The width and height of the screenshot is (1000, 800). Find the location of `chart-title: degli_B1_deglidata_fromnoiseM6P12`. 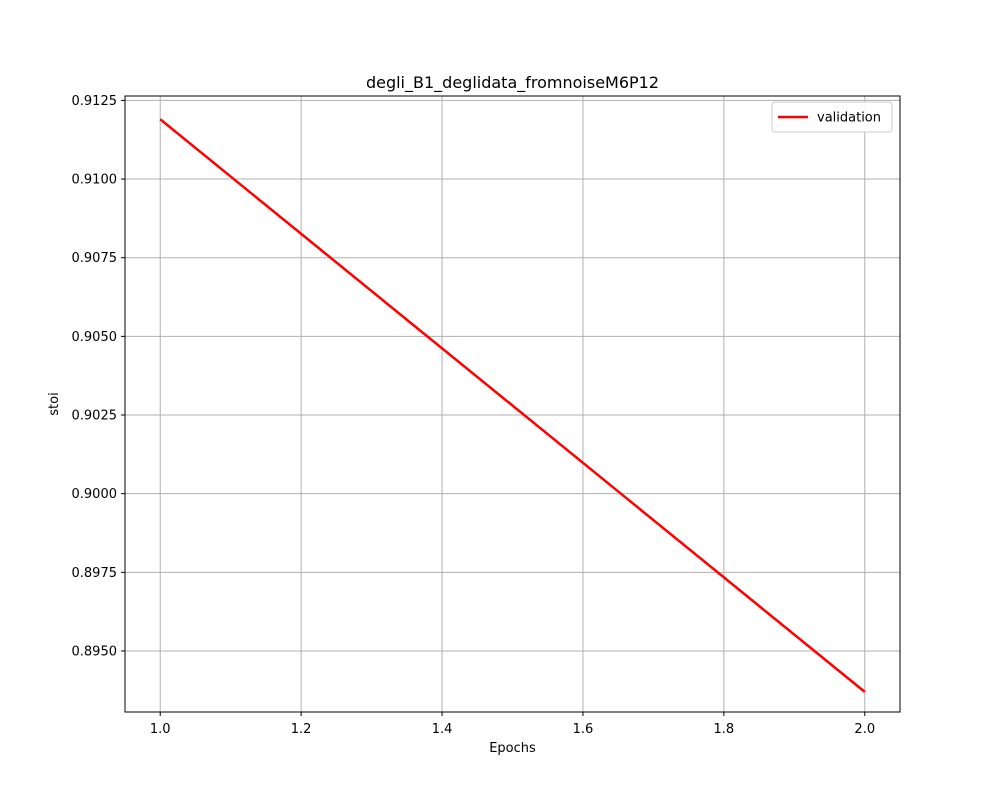

chart-title: degli_B1_deglidata_fromnoiseM6P12 is located at coordinates (512, 83).